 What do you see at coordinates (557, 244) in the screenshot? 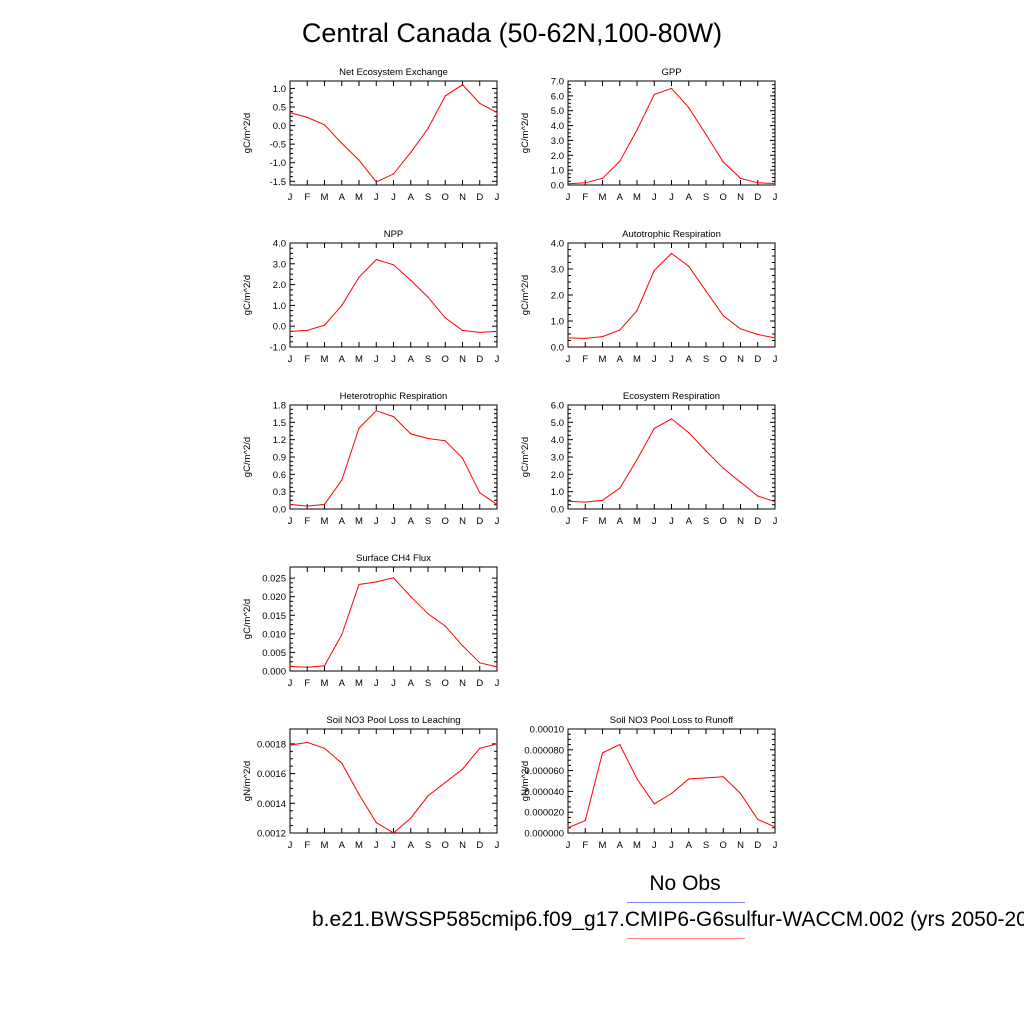
I see `y-tick-label: 4.0` at bounding box center [557, 244].